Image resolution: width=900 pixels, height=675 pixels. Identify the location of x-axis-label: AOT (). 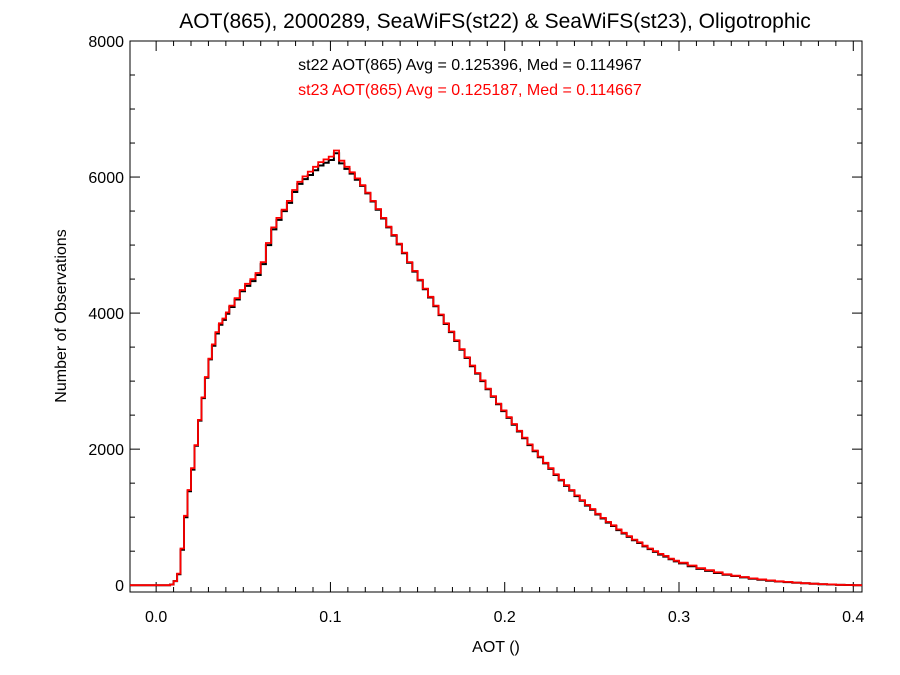
(496, 647).